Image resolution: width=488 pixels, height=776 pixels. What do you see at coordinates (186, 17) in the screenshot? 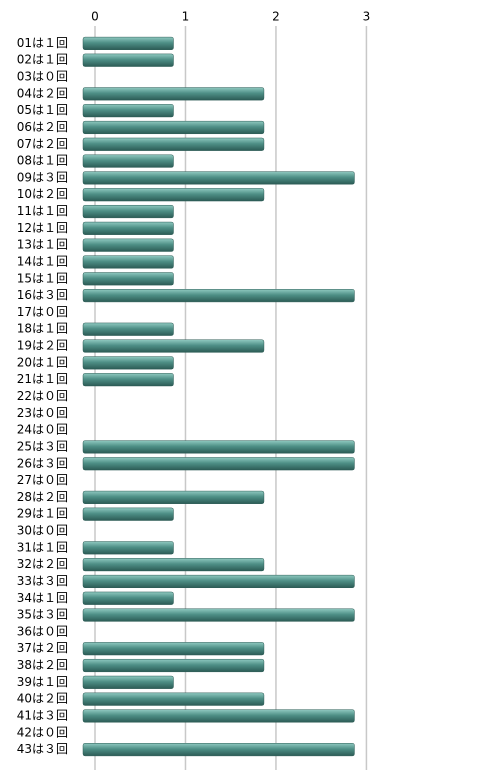
I see `x-tick-label: 1` at bounding box center [186, 17].